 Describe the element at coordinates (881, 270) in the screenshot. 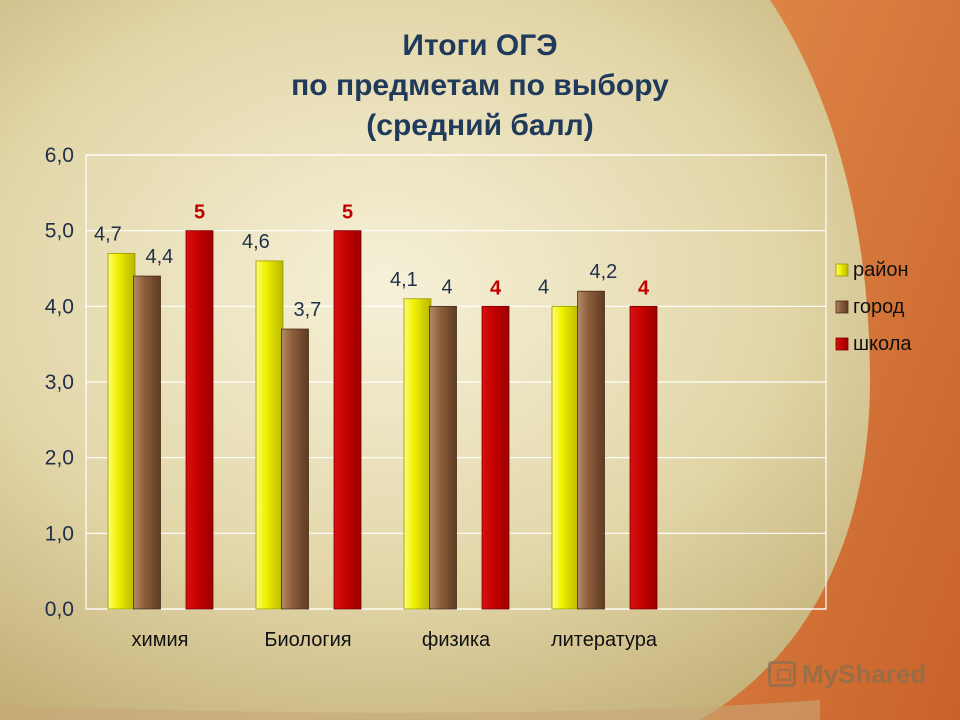

I see `legend-label: район` at that location.